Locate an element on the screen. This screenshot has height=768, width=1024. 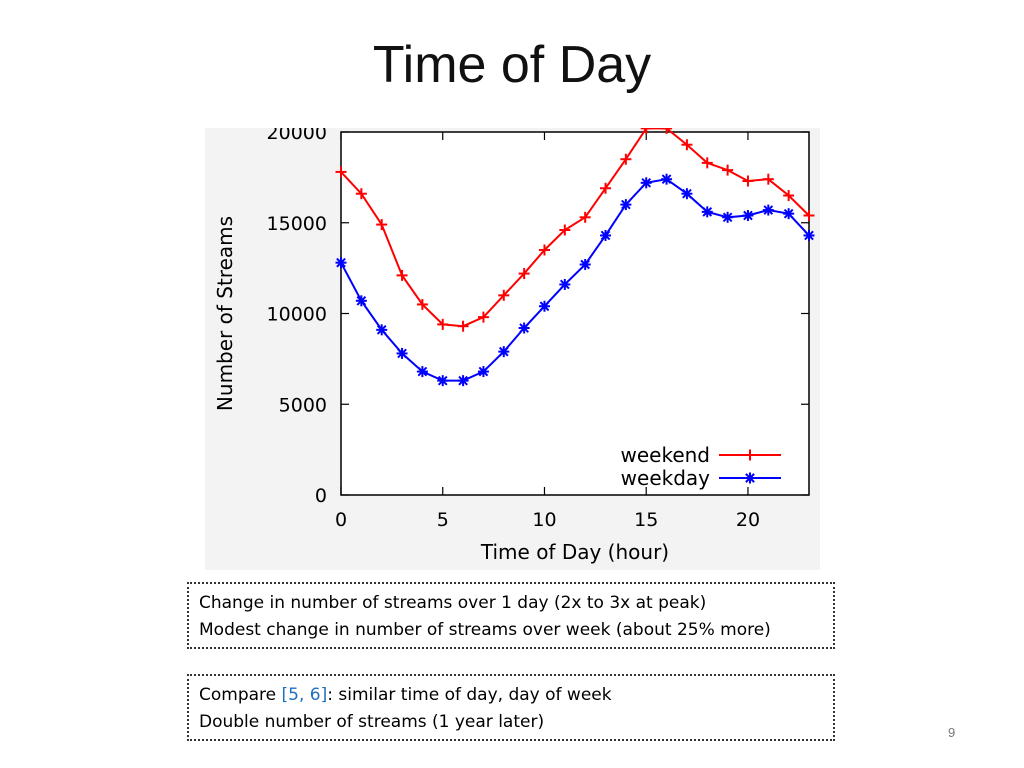
y-tick-label: 10000 is located at coordinates (297, 315).